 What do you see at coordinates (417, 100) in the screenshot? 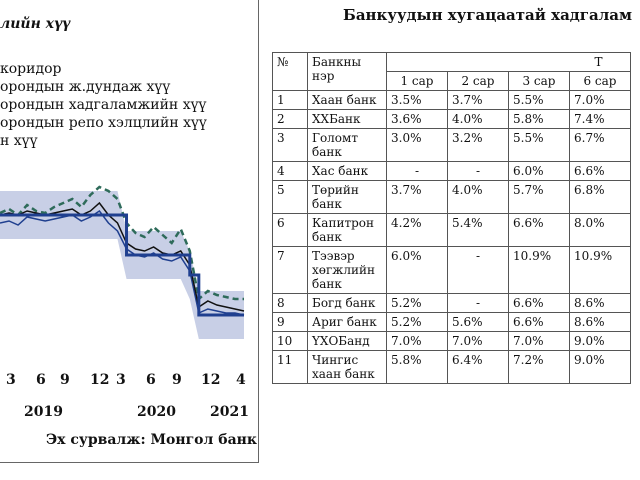
I see `rate-cell: 3.5%` at bounding box center [417, 100].